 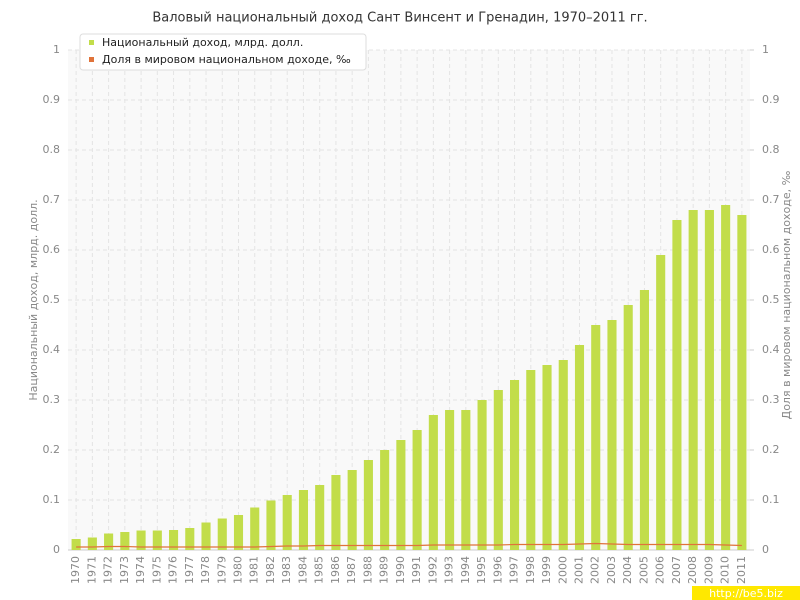 What do you see at coordinates (611, 570) in the screenshot?
I see `x-tick-label: 2003` at bounding box center [611, 570].